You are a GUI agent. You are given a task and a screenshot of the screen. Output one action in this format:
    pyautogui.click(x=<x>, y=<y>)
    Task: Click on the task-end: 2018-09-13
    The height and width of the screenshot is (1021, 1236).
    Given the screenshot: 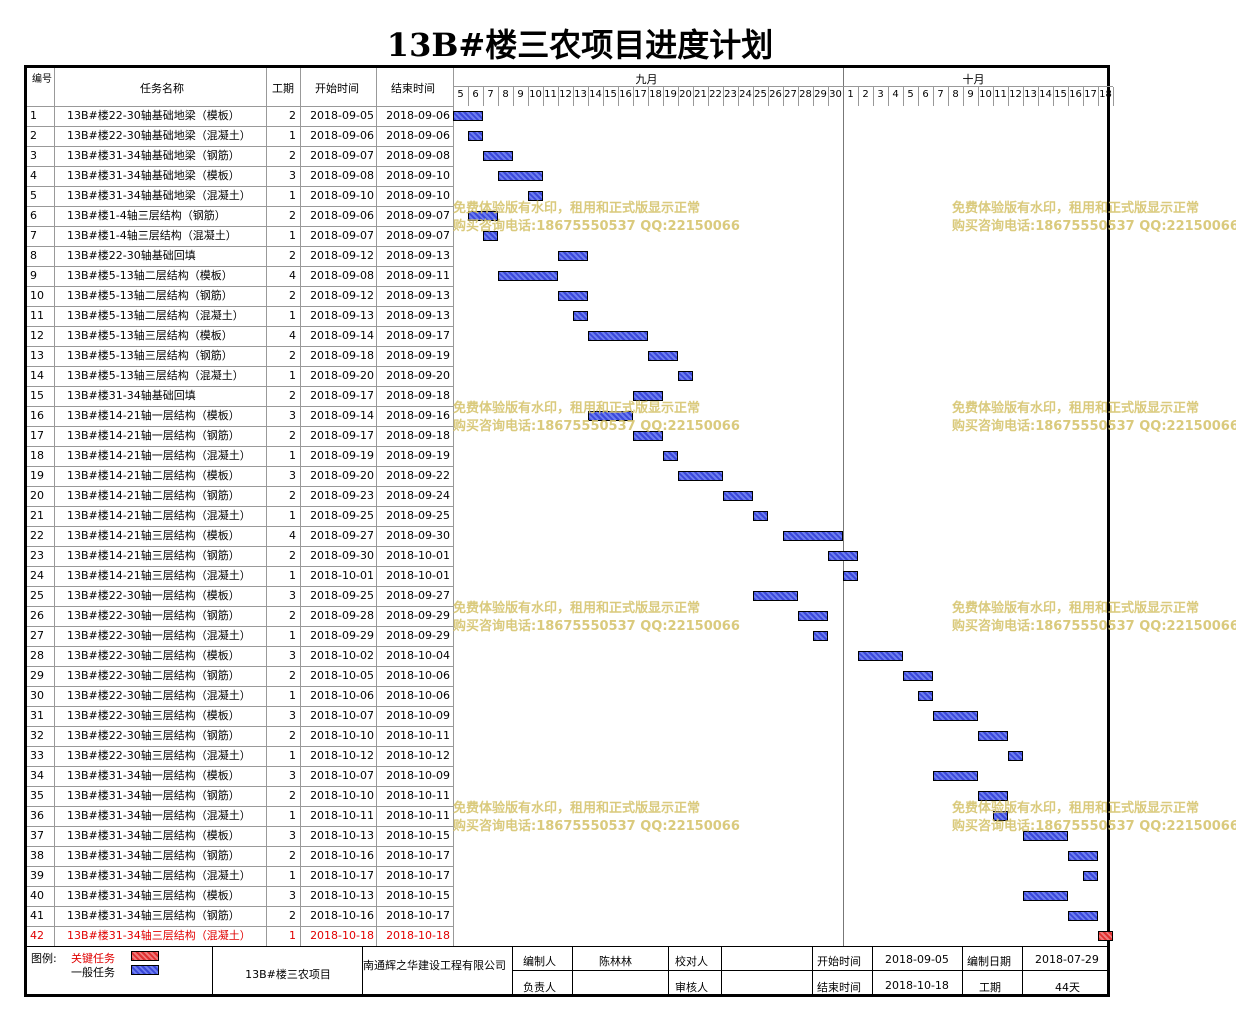 What is the action you would take?
    pyautogui.click(x=418, y=255)
    